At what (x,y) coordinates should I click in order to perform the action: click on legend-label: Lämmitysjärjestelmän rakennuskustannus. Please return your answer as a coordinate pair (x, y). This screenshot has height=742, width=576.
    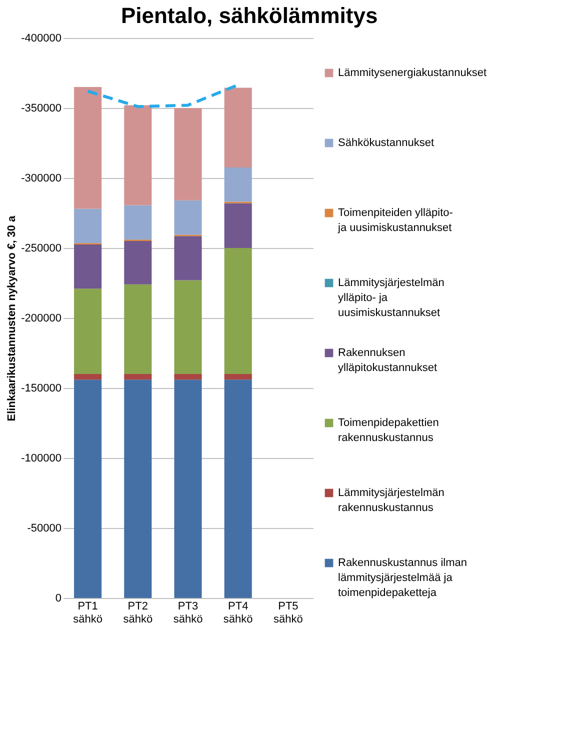
    Looking at the image, I should click on (391, 500).